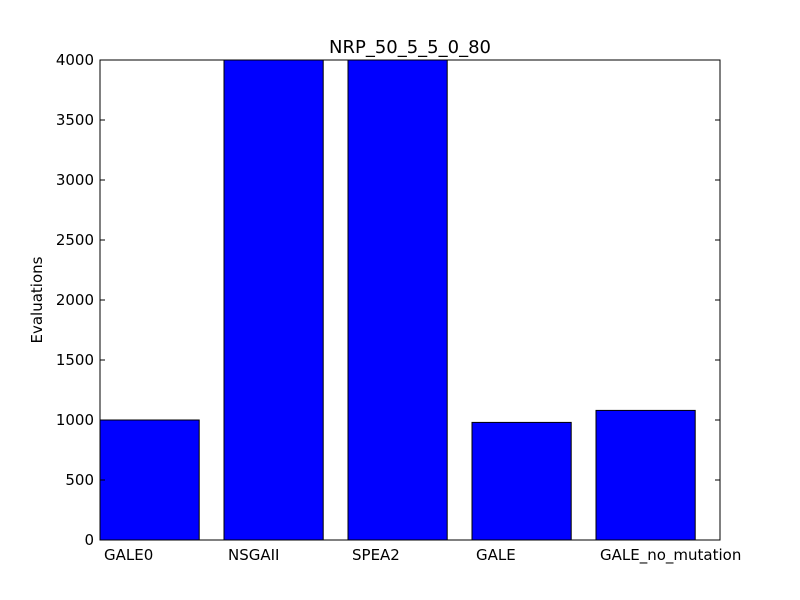 The width and height of the screenshot is (800, 600). I want to click on y-tick-label: 2500, so click(75, 240).